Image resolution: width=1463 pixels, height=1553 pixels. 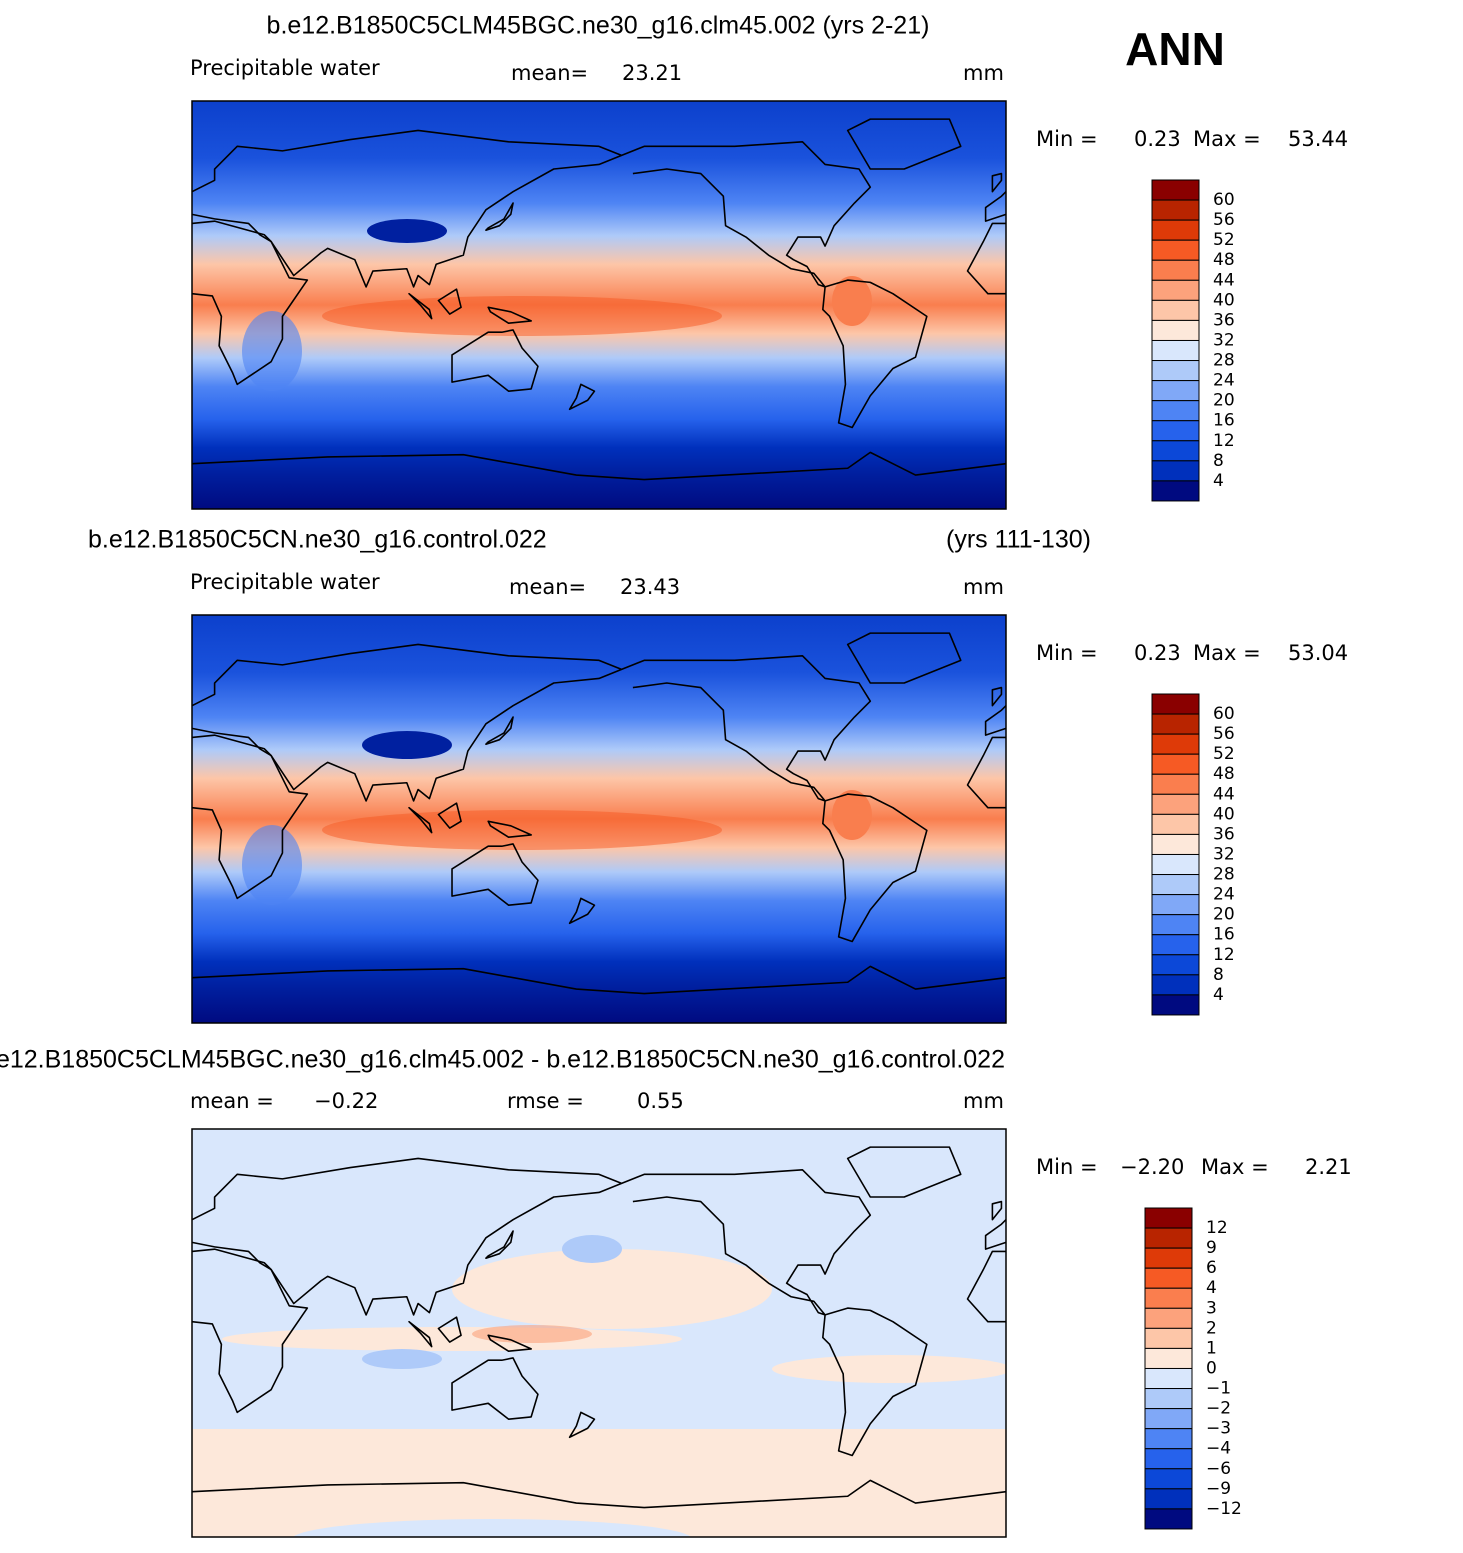 I want to click on rmse-value: 0.55, so click(x=660, y=1101).